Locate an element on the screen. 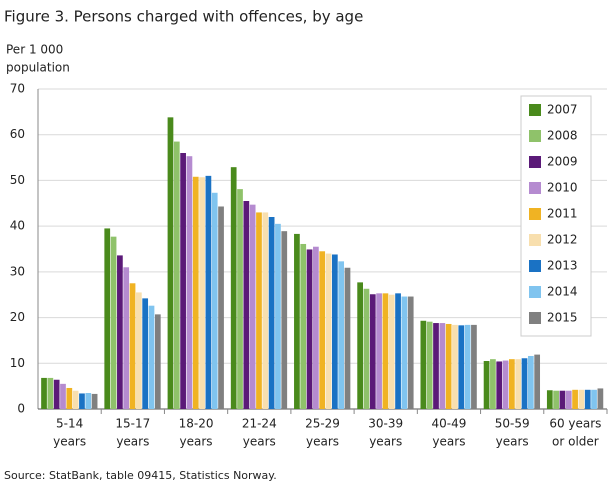 This screenshot has width=609, height=488. legend-label: 2015 is located at coordinates (562, 318).